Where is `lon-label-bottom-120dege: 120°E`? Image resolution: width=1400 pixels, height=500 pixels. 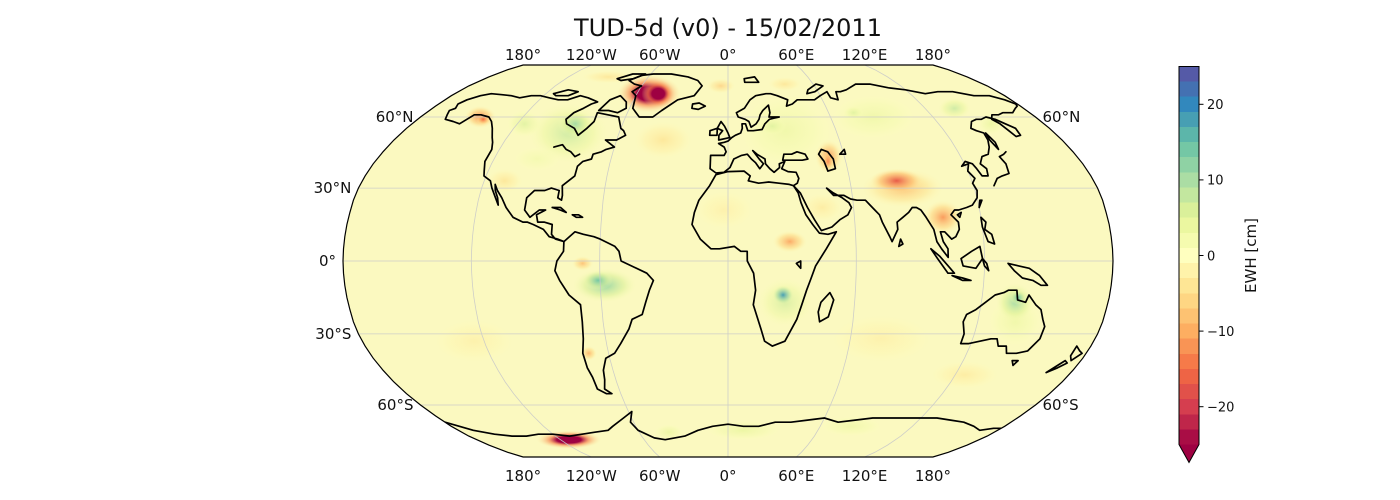
lon-label-bottom-120dege: 120°E is located at coordinates (865, 476).